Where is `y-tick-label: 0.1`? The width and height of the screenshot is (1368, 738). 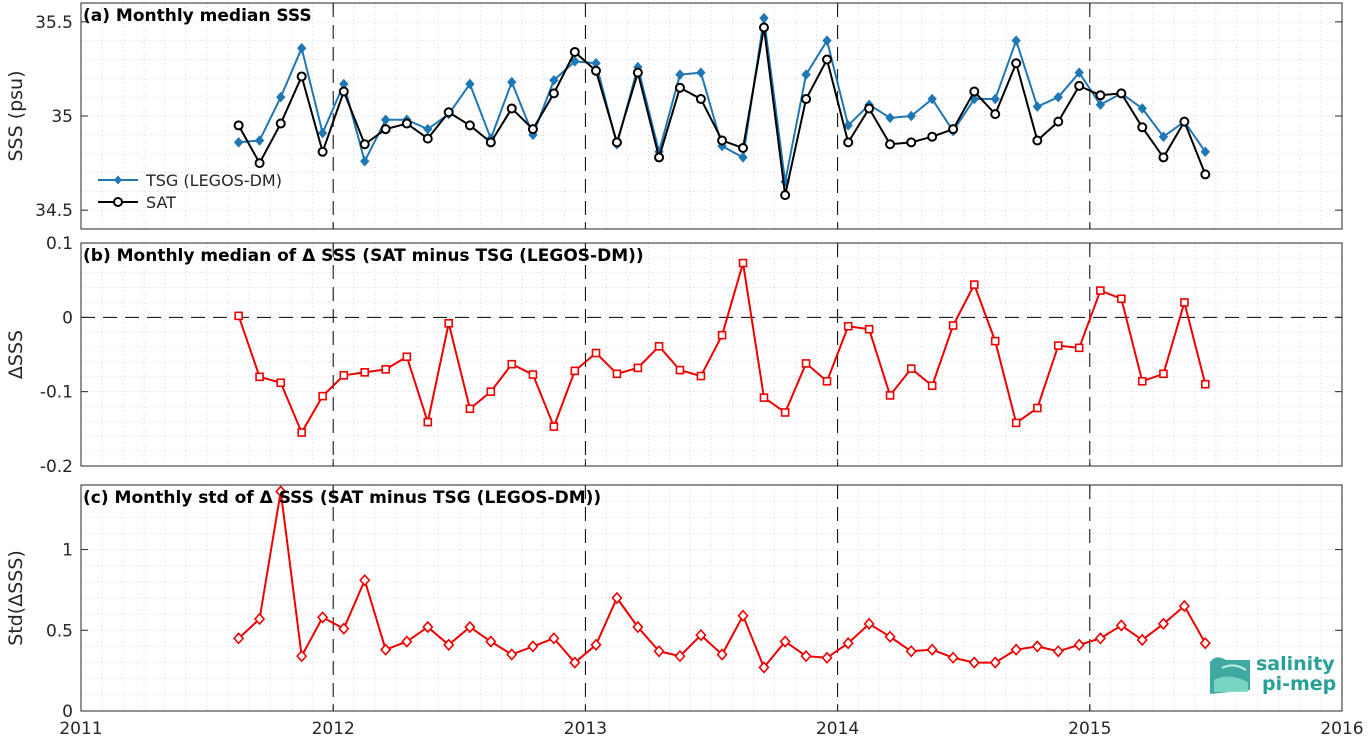
y-tick-label: 0.1 is located at coordinates (59, 244).